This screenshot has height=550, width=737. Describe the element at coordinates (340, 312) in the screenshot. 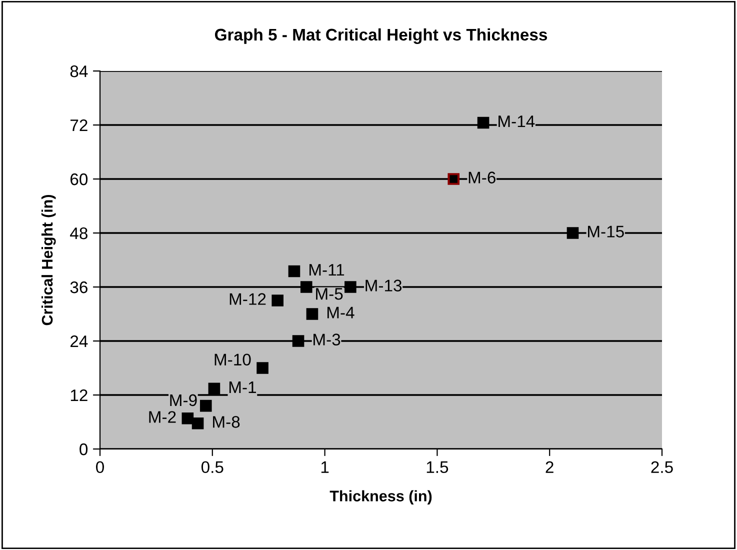

I see `data-label: M-4` at that location.